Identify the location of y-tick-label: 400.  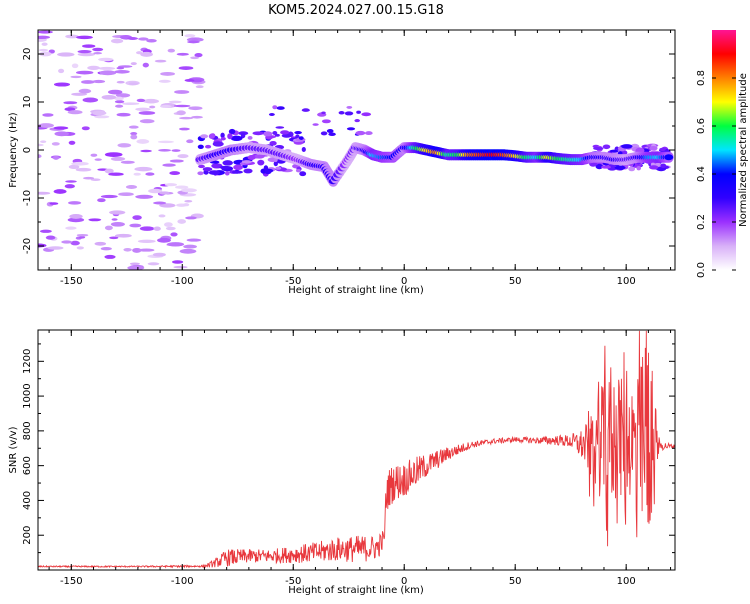
(27, 500).